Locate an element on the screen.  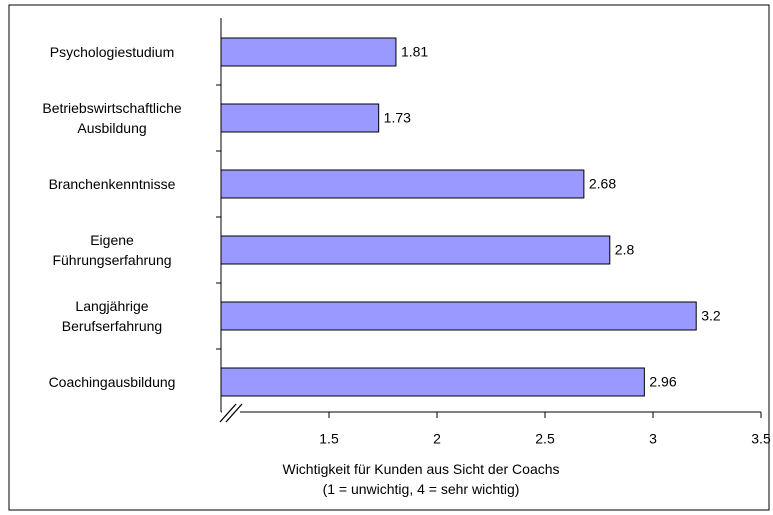
y-tick-label: Betriebswirtschaftliche Ausbildung is located at coordinates (112, 118).